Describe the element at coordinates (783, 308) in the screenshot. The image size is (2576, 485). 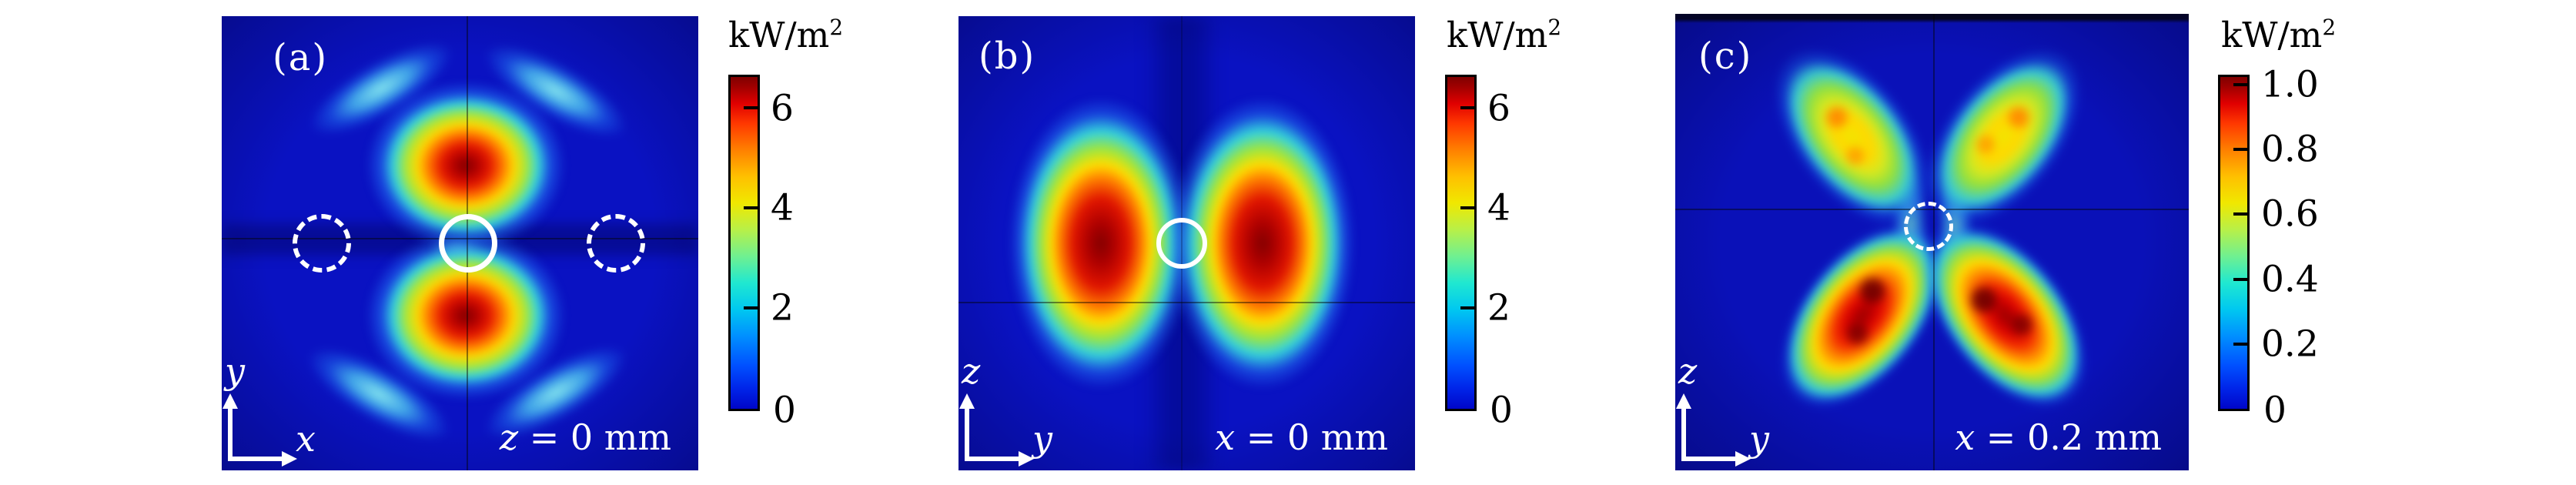
I see `colorbar-a-ticklabel: 2` at that location.